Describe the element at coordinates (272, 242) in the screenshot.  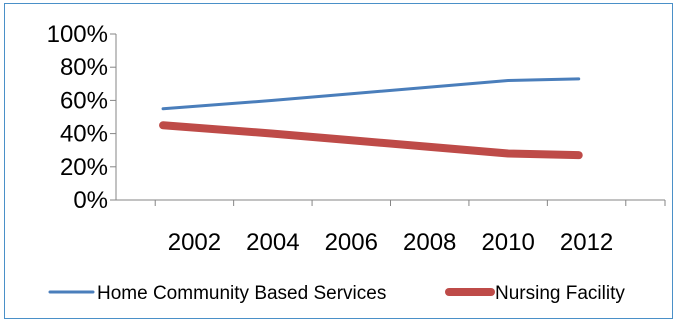
I see `x-tick-label: 2004` at that location.